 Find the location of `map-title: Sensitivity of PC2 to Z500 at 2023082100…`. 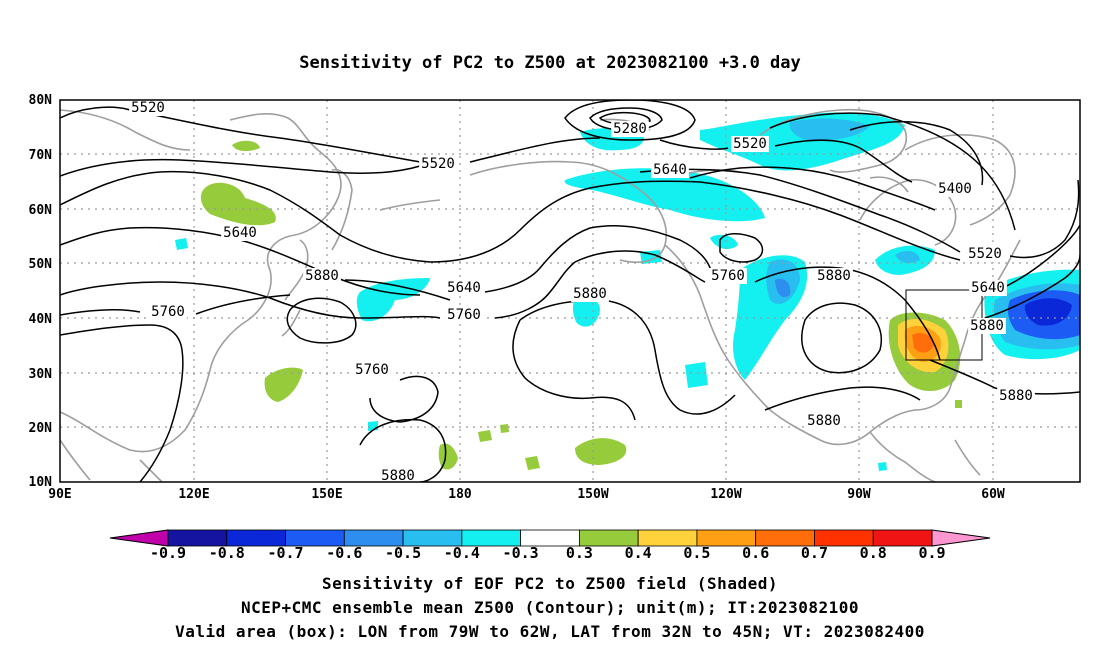

map-title: Sensitivity of PC2 to Z500 at 2023082100… is located at coordinates (550, 63).